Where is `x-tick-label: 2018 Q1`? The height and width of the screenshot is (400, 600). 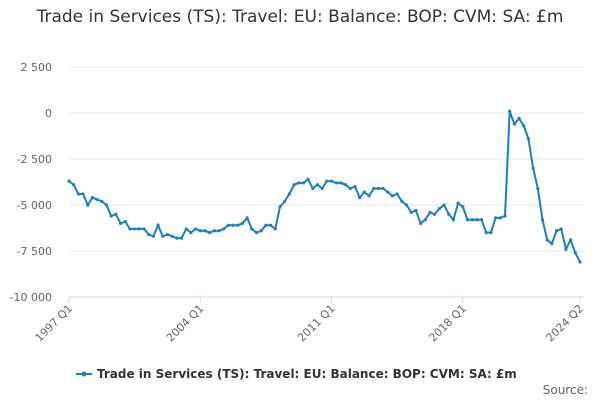
x-tick-label: 2018 Q1 is located at coordinates (447, 323).